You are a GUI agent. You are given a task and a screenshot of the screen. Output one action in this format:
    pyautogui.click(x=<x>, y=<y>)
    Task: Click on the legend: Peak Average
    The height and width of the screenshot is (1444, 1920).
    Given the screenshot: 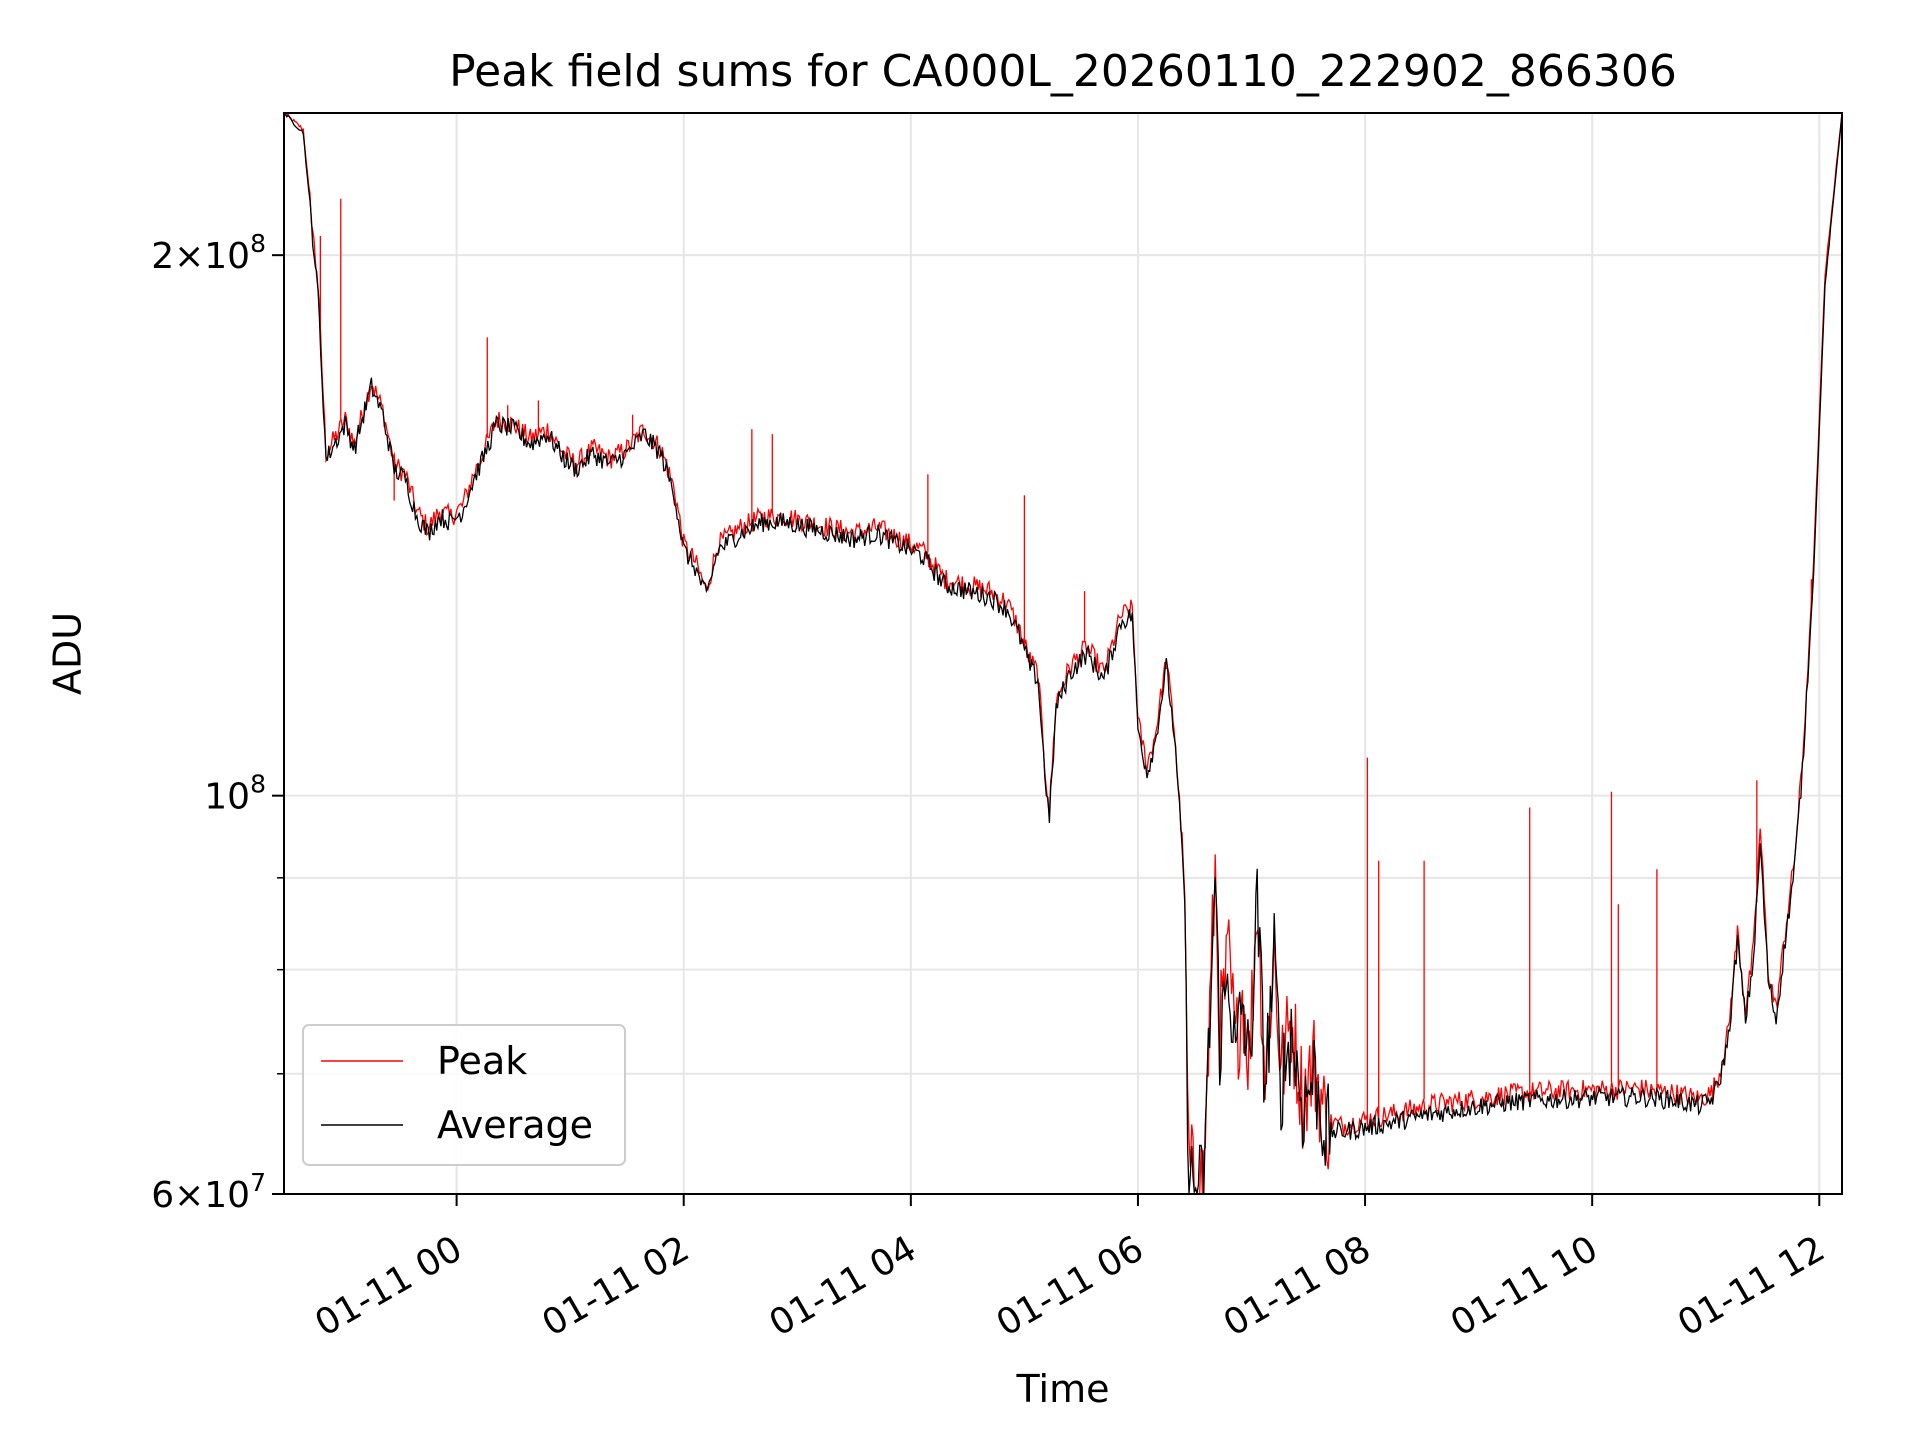 What is the action you would take?
    pyautogui.click(x=464, y=1095)
    